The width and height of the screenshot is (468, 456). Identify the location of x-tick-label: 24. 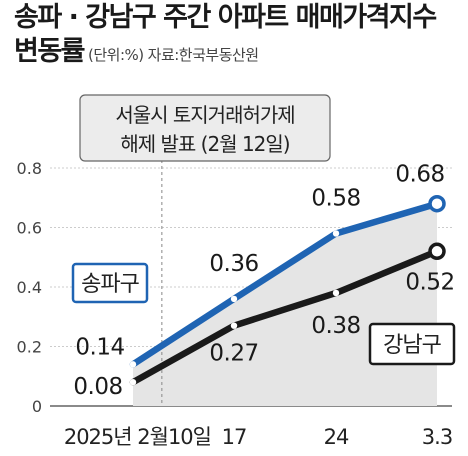
(336, 437).